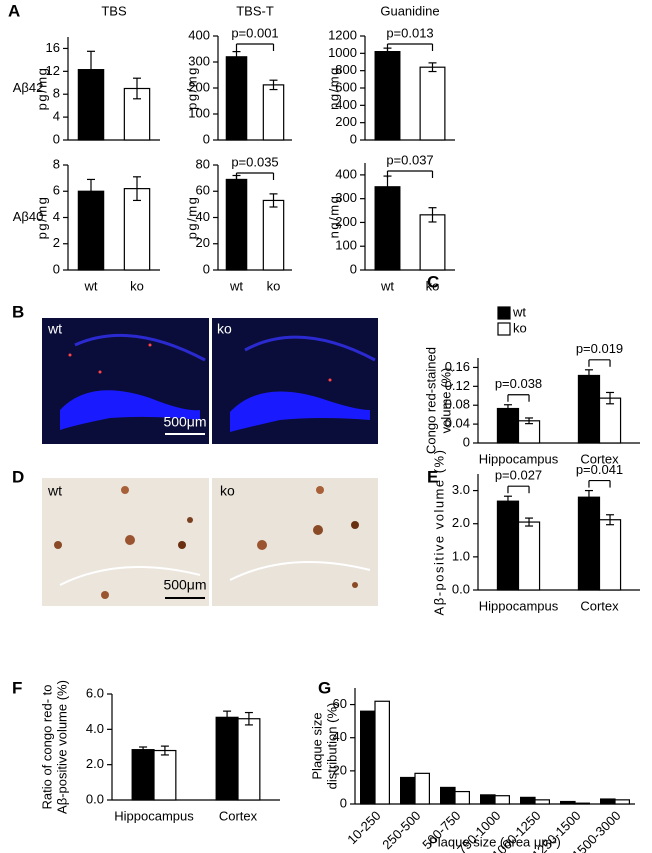 Image resolution: width=652 pixels, height=853 pixels. Describe the element at coordinates (461, 489) in the screenshot. I see `y-tick-label: 3.0` at that location.